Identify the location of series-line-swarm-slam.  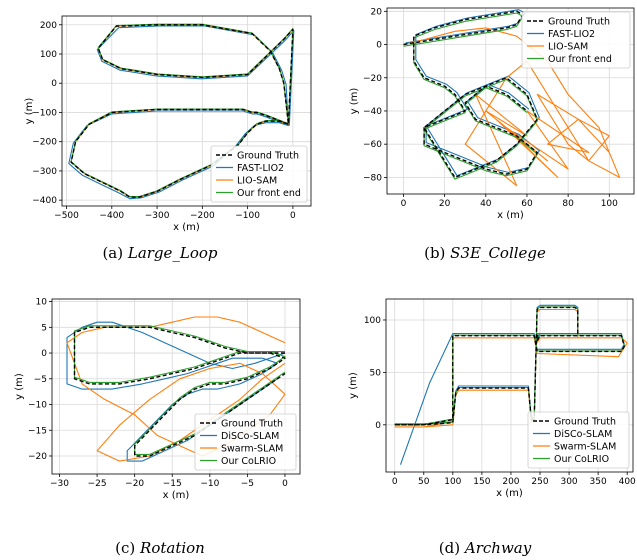
(511, 368).